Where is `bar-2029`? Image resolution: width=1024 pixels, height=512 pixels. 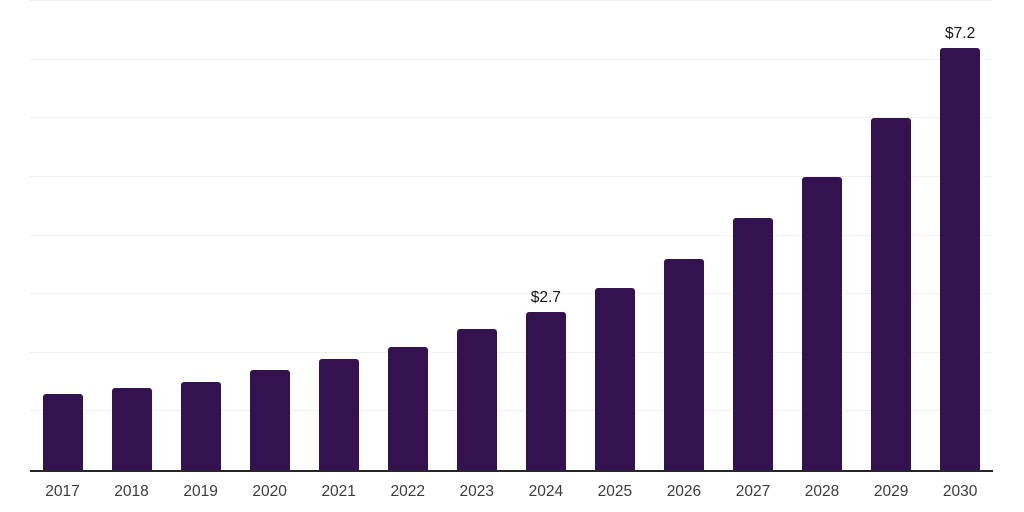
bar-2029 is located at coordinates (891, 294).